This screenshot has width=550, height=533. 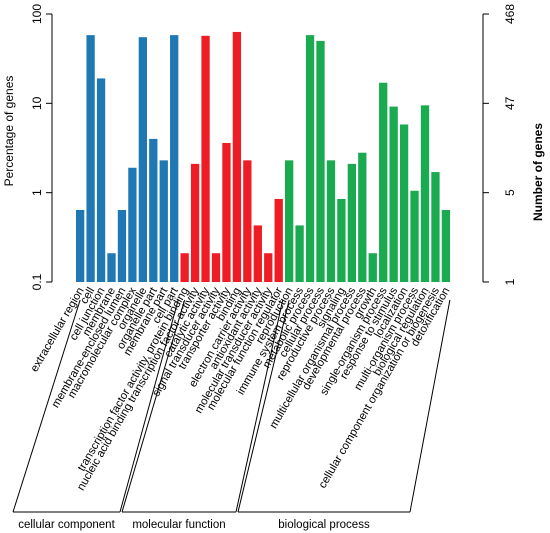 What do you see at coordinates (510, 103) in the screenshot?
I see `y-tick-label-right: 47` at bounding box center [510, 103].